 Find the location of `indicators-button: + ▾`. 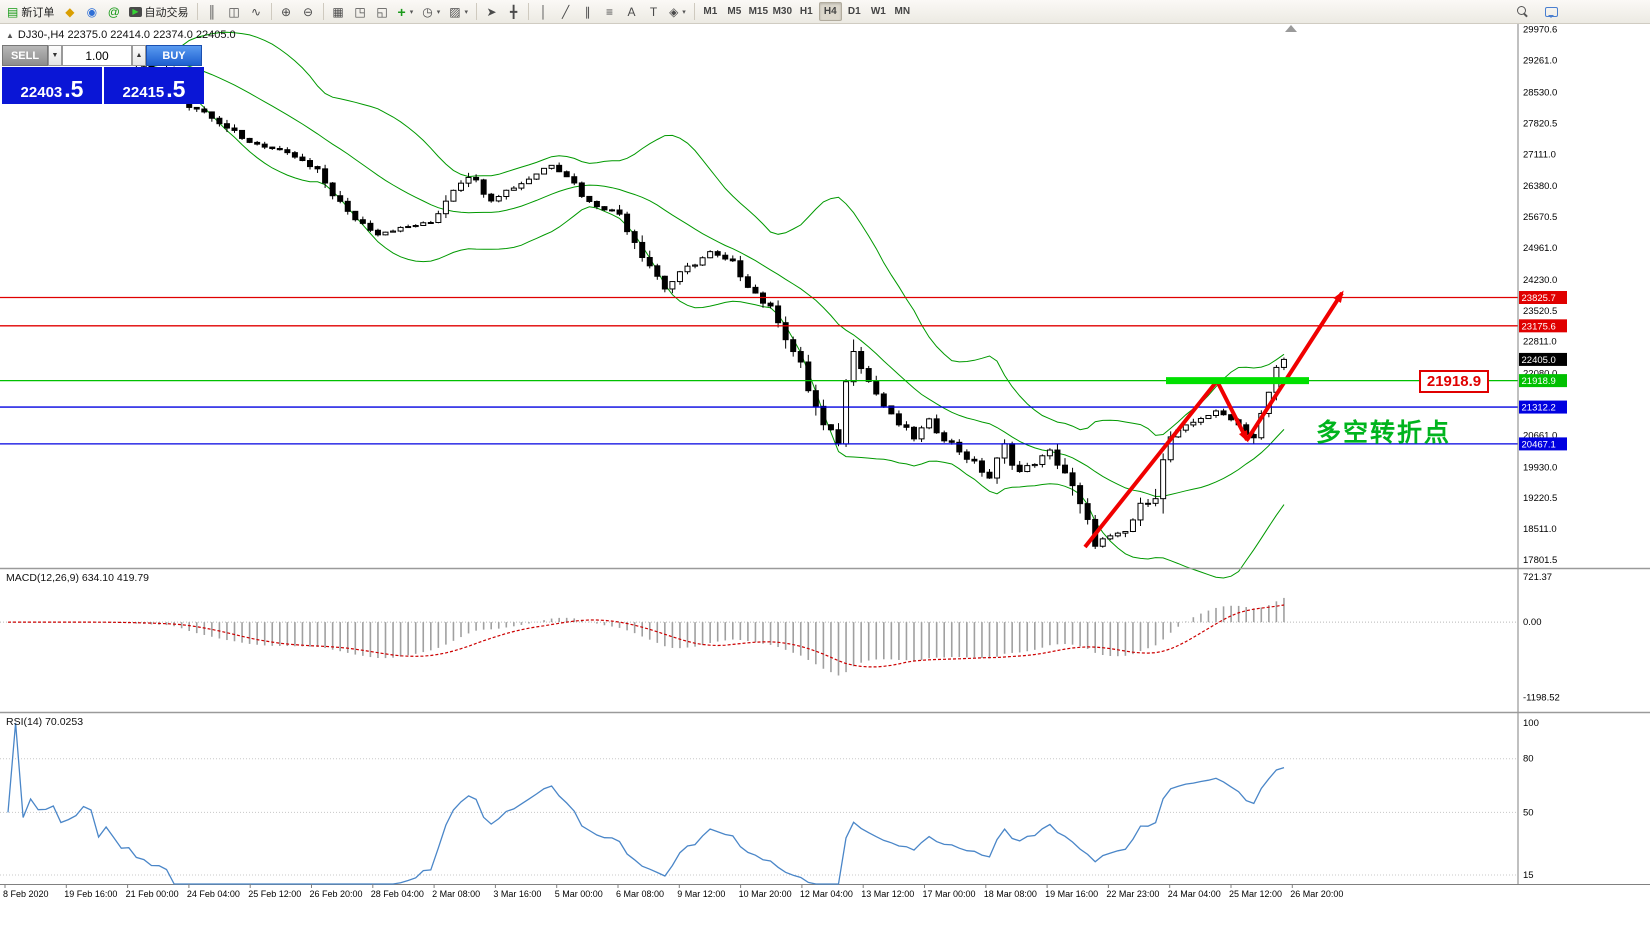

indicators-button: + ▾ is located at coordinates (406, 12).